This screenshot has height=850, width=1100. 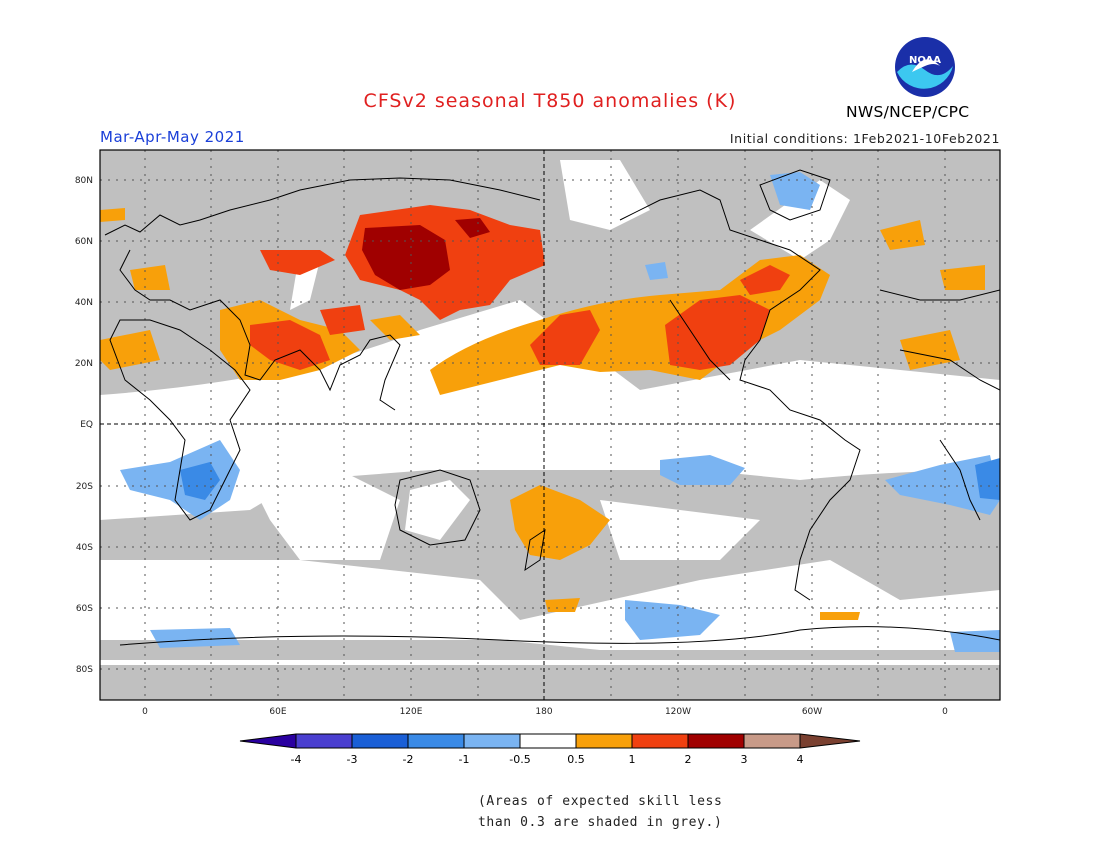 I want to click on lon-label: 180, so click(x=543, y=712).